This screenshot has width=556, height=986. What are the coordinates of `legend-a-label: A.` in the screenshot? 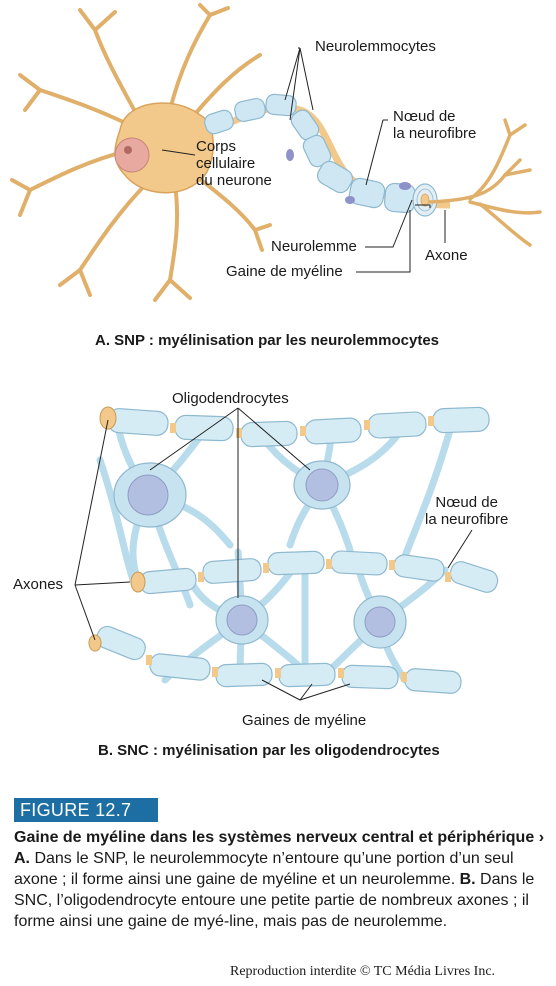 It's located at (22, 858).